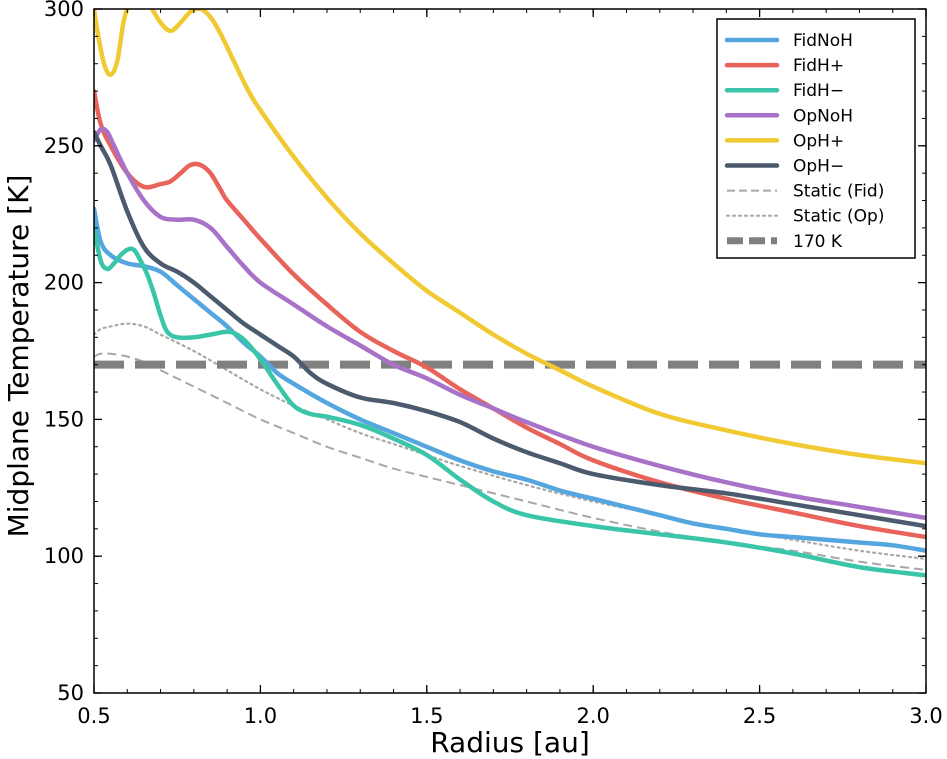  What do you see at coordinates (818, 91) in the screenshot?
I see `legend-label-fidh: FidH−` at bounding box center [818, 91].